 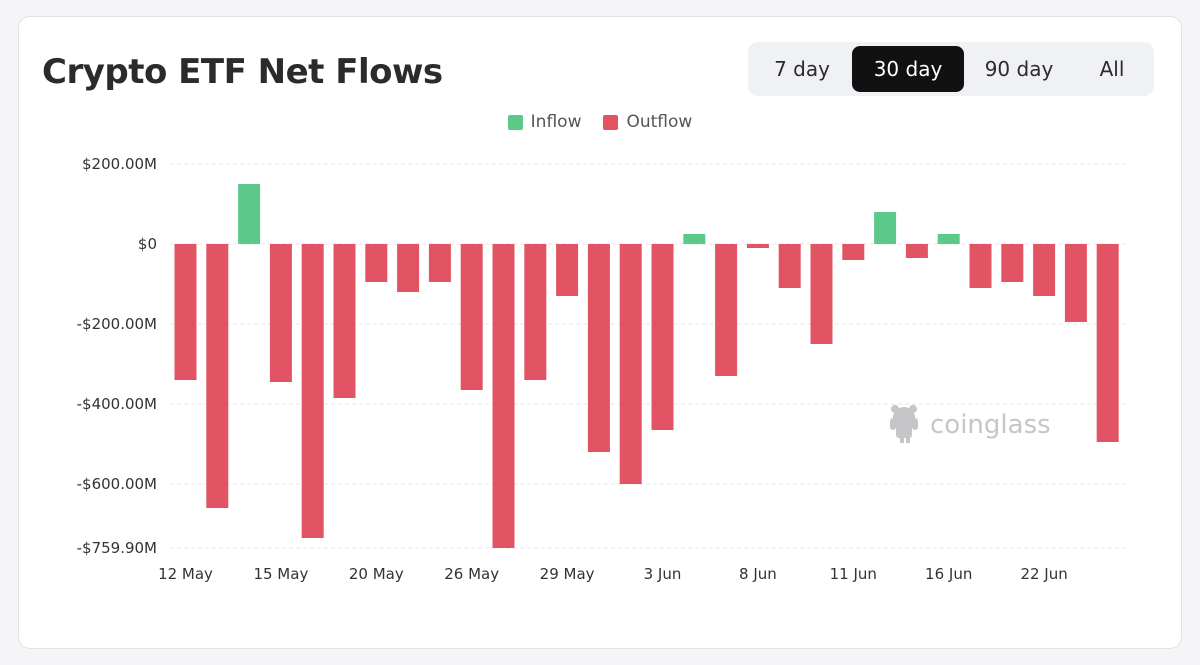 What do you see at coordinates (990, 425) in the screenshot?
I see `watermark-text: coinglass` at bounding box center [990, 425].